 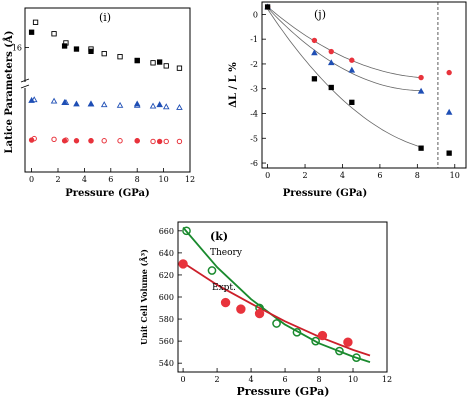 What do you see at coordinates (31, 179) in the screenshot?
I see `panel-i-x-tick-label: 0` at bounding box center [31, 179].